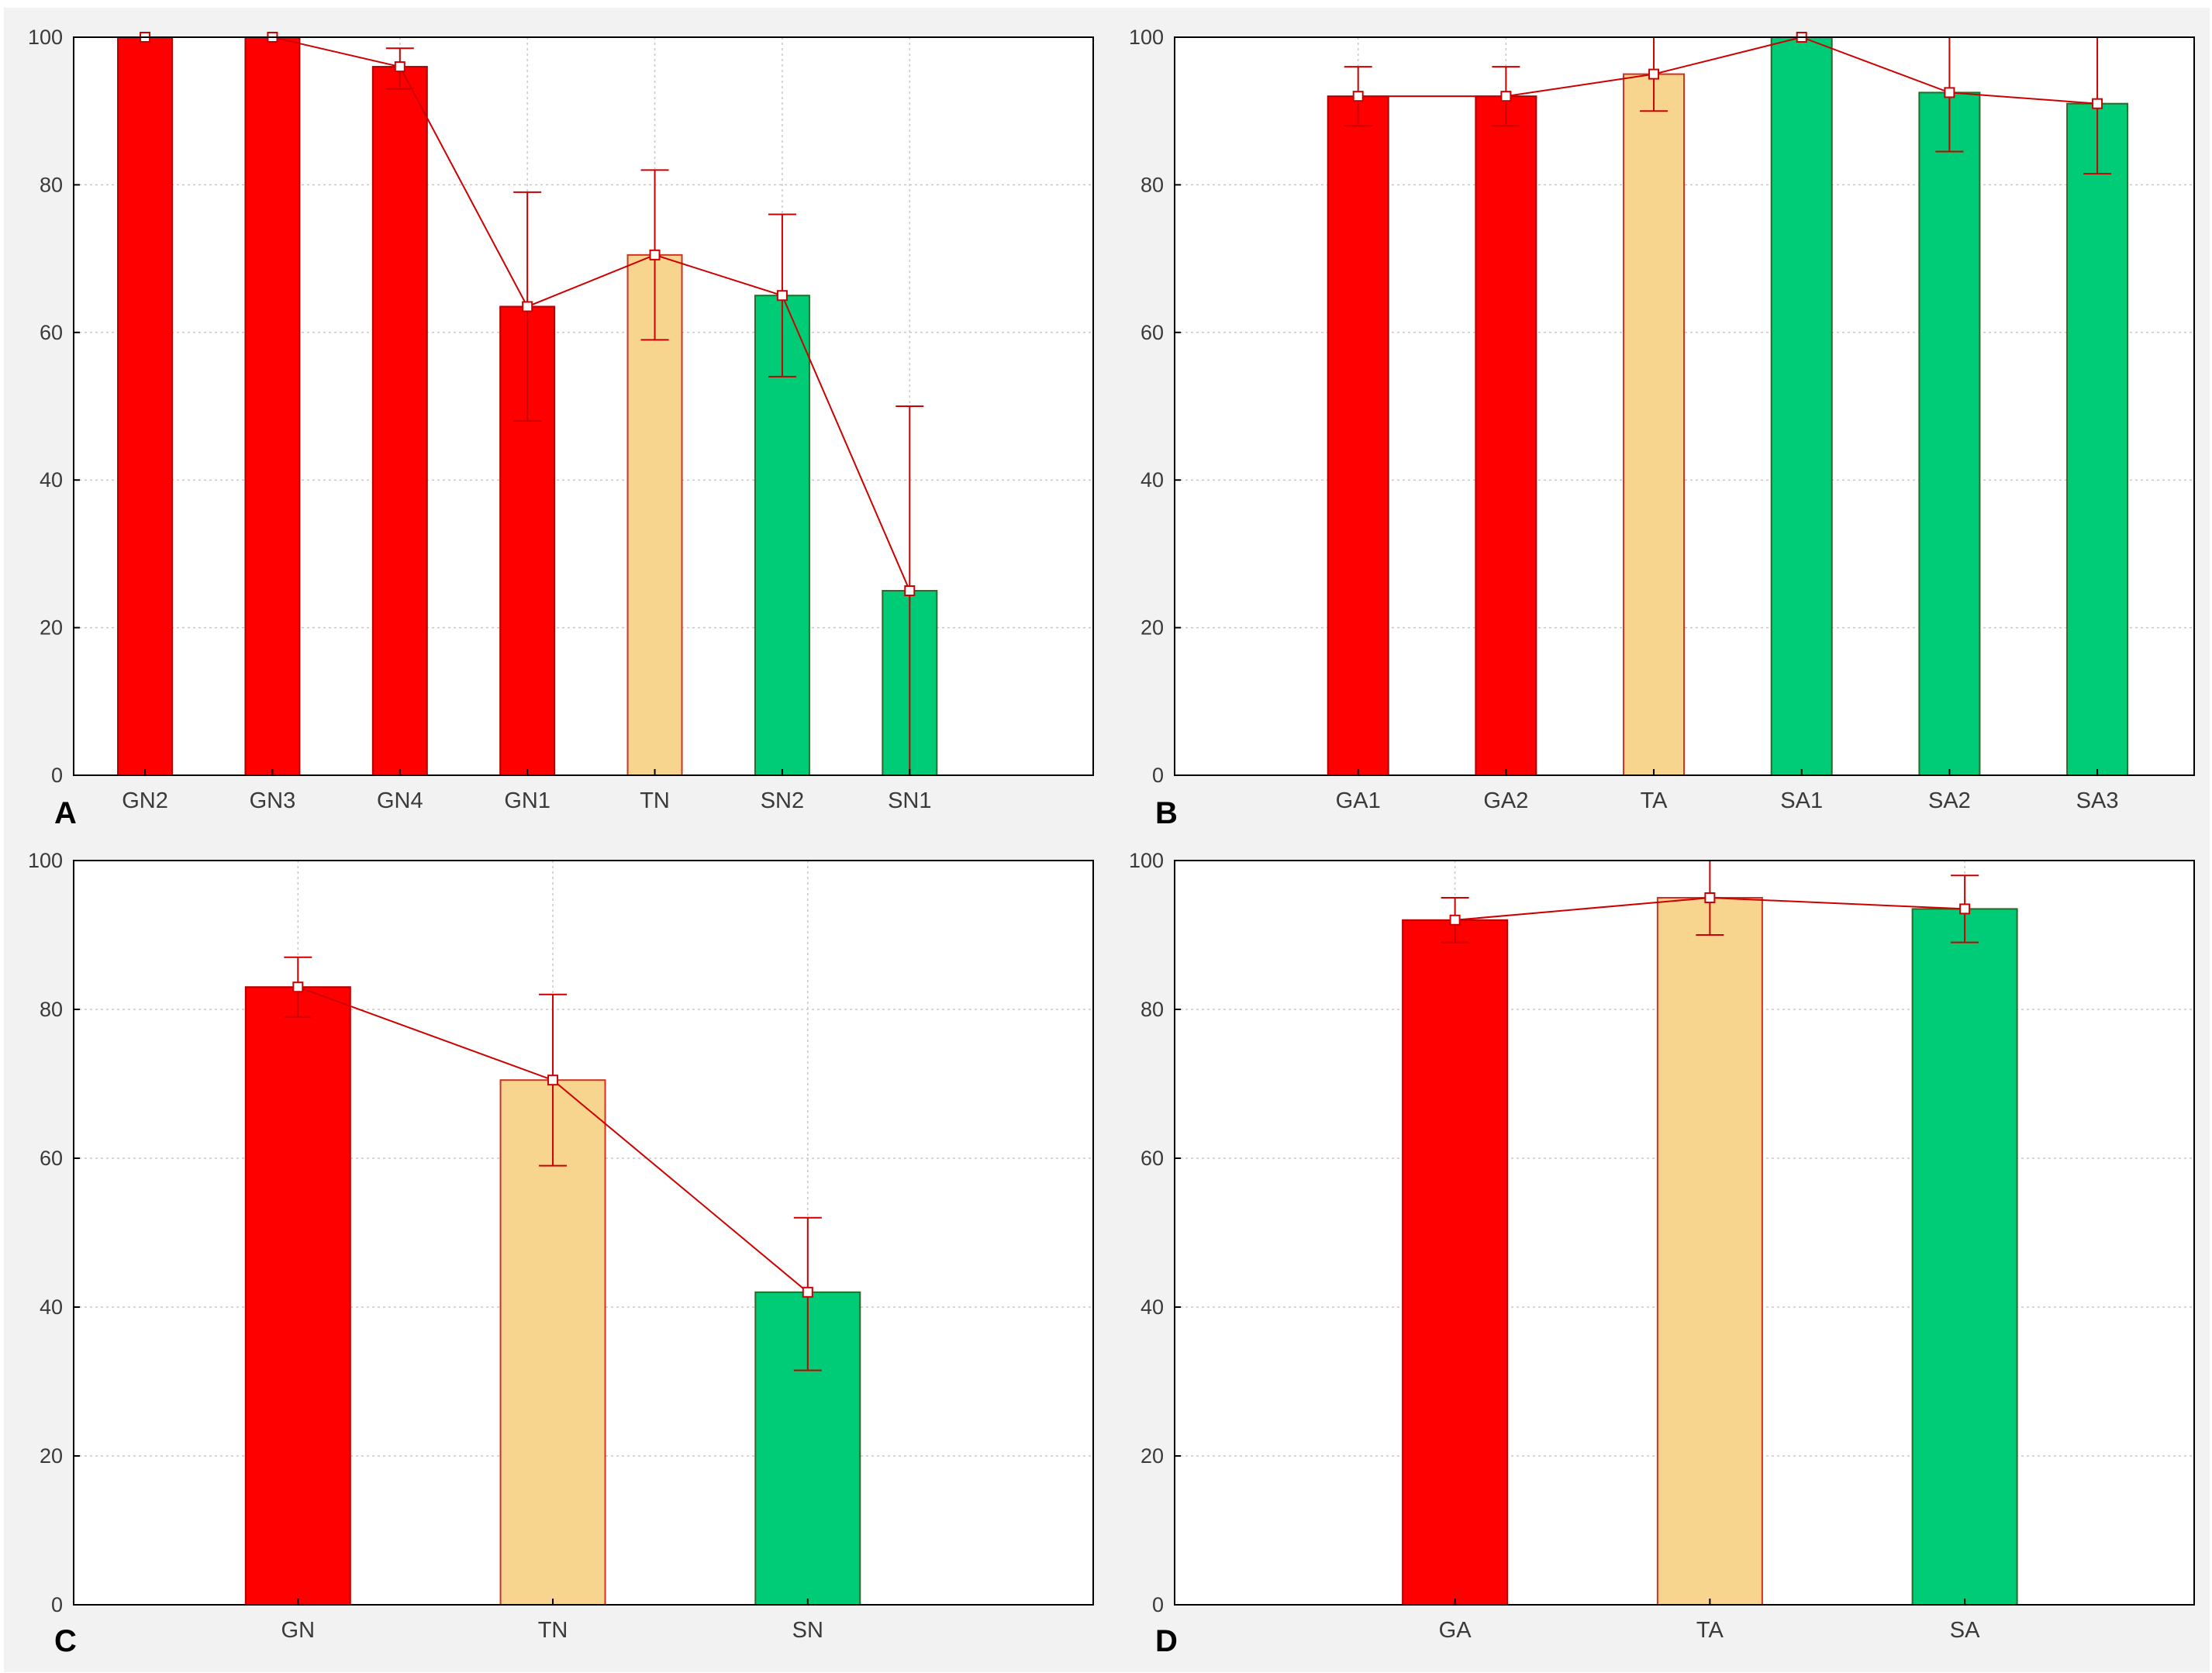 This screenshot has height=1673, width=2212. Describe the element at coordinates (65, 1641) in the screenshot. I see `panel-letter: C` at that location.